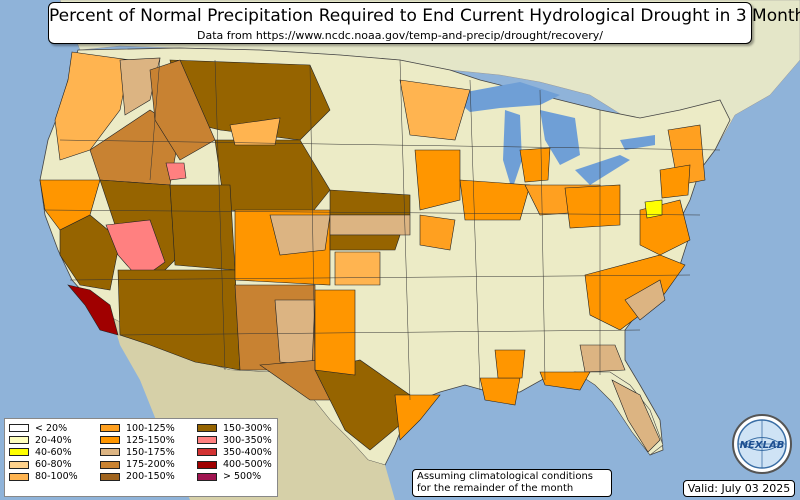 The image size is (800, 500). What do you see at coordinates (247, 440) in the screenshot?
I see `legend-label: 300-350%` at bounding box center [247, 440].